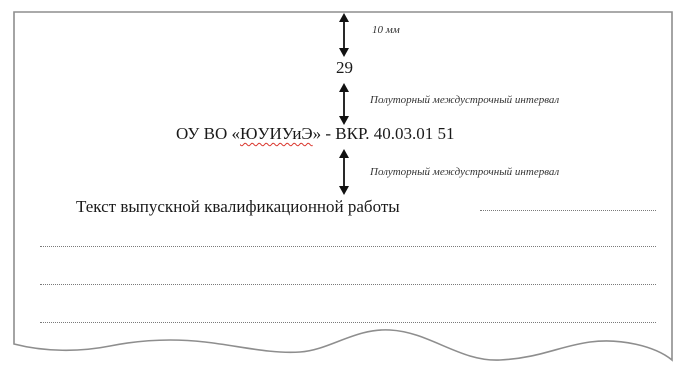 This screenshot has height=376, width=686. I want to click on institution-abbreviation: ЮУИУиЭ, so click(276, 133).